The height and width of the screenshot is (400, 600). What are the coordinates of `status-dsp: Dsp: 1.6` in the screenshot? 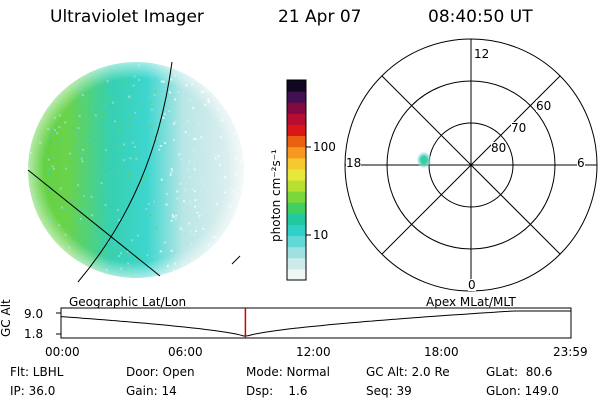 It's located at (277, 391).